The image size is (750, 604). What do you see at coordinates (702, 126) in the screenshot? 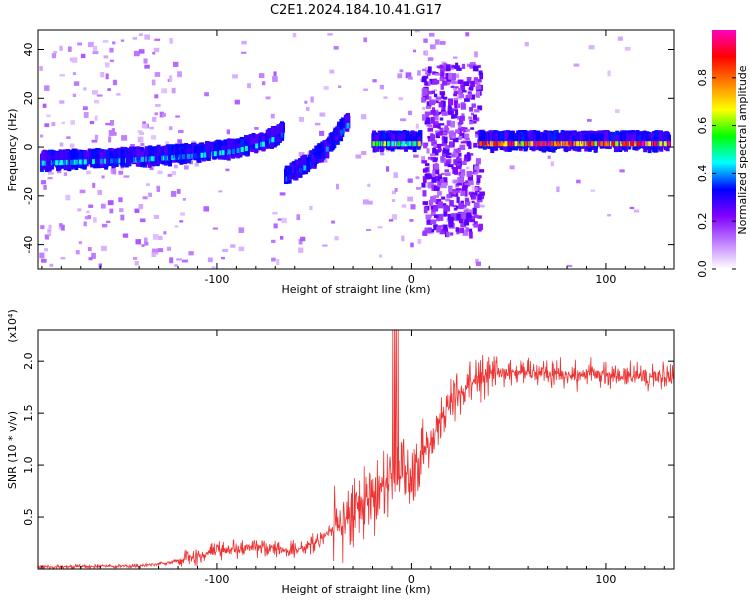
I see `colorbar-tick-label: 0.6` at bounding box center [702, 126].